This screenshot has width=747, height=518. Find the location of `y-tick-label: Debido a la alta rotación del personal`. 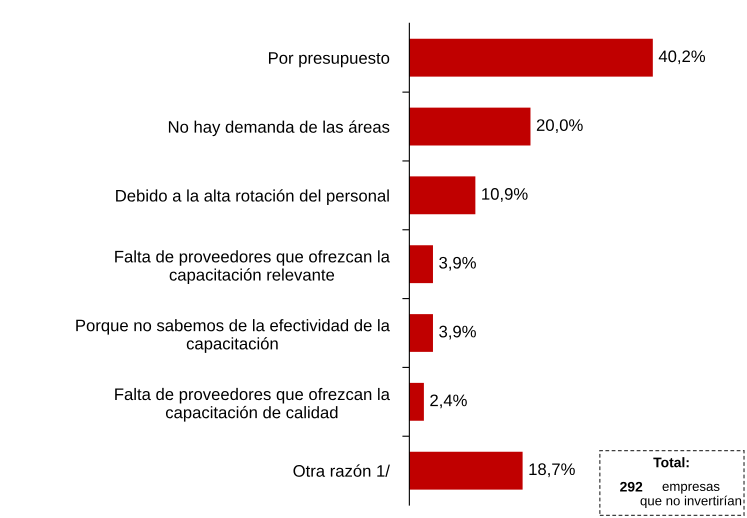

y-tick-label: Debido a la alta rotación del personal is located at coordinates (252, 197).